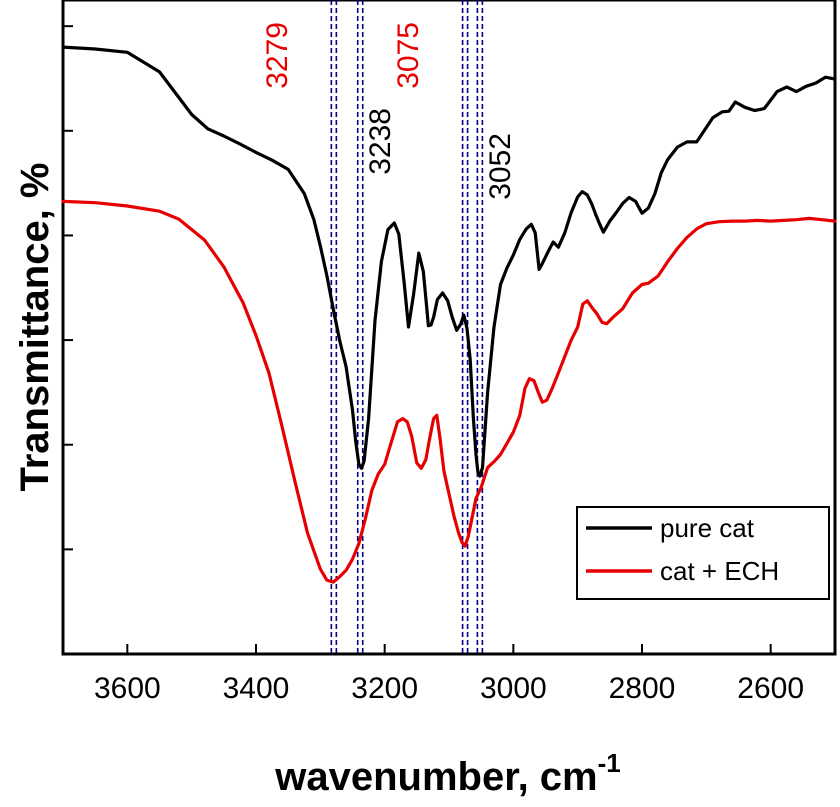 The height and width of the screenshot is (807, 840). I want to click on legend-label-cat-ech: cat + ECH, so click(719, 571).